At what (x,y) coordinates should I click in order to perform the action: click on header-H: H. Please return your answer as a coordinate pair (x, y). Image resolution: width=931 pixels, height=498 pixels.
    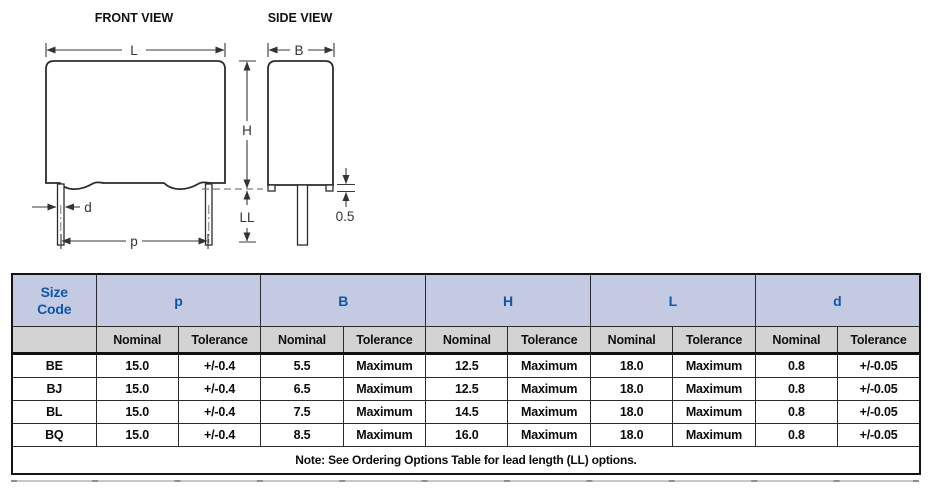
    Looking at the image, I should click on (508, 300).